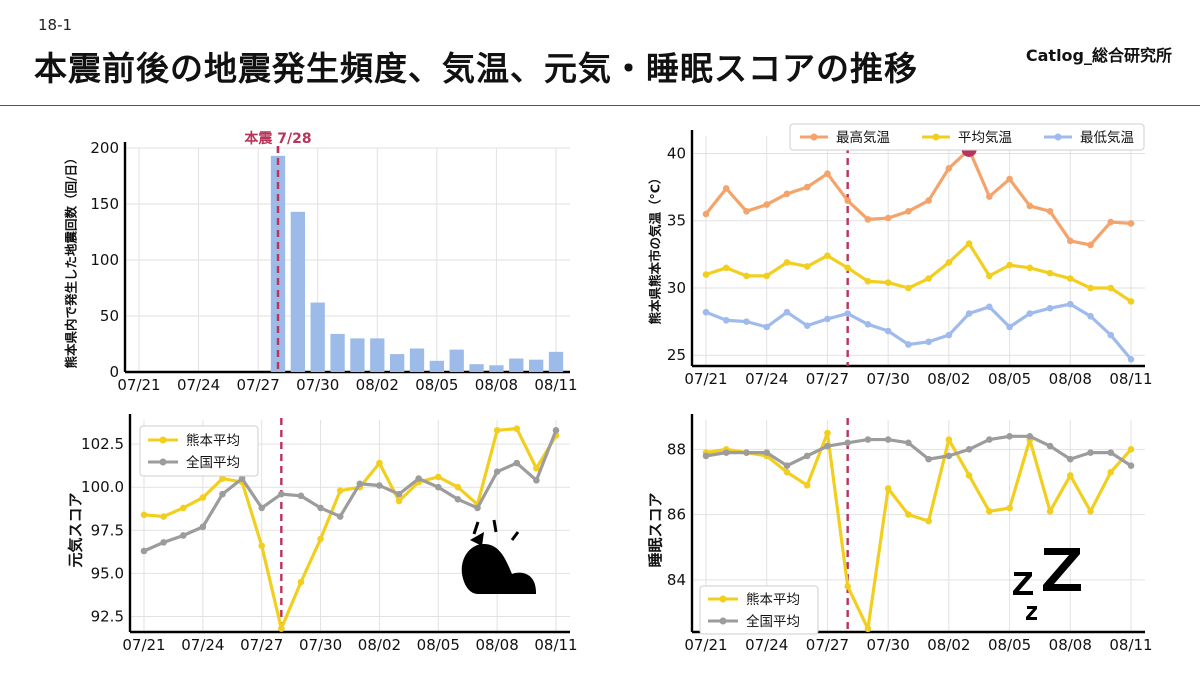  I want to click on max-temp-line, so click(918, 197).